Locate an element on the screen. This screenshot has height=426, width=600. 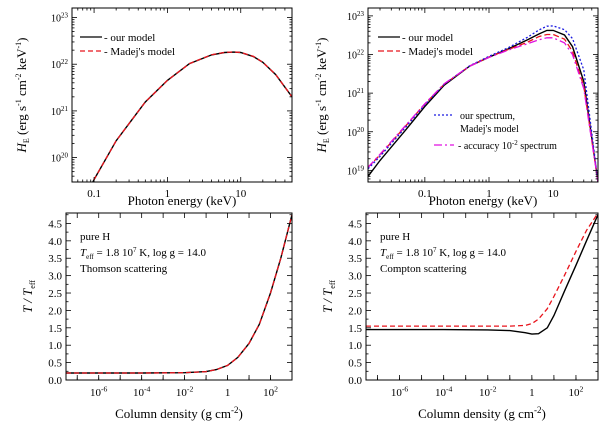
y-tick-label: 1019 is located at coordinates (356, 170).